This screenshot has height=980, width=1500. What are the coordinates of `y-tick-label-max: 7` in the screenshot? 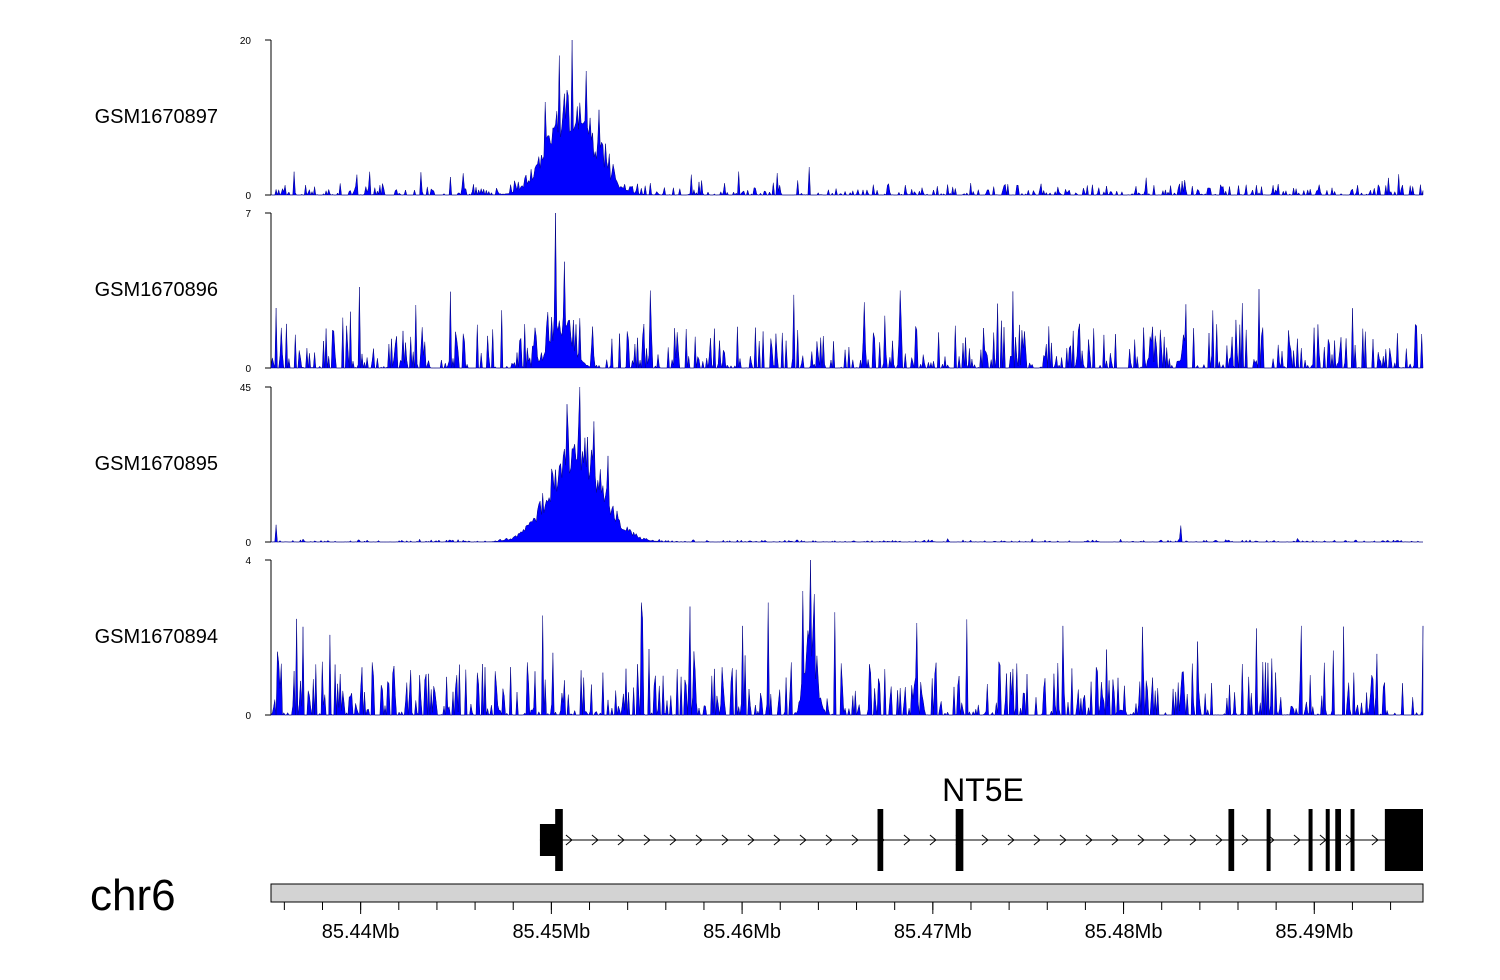 It's located at (248, 214).